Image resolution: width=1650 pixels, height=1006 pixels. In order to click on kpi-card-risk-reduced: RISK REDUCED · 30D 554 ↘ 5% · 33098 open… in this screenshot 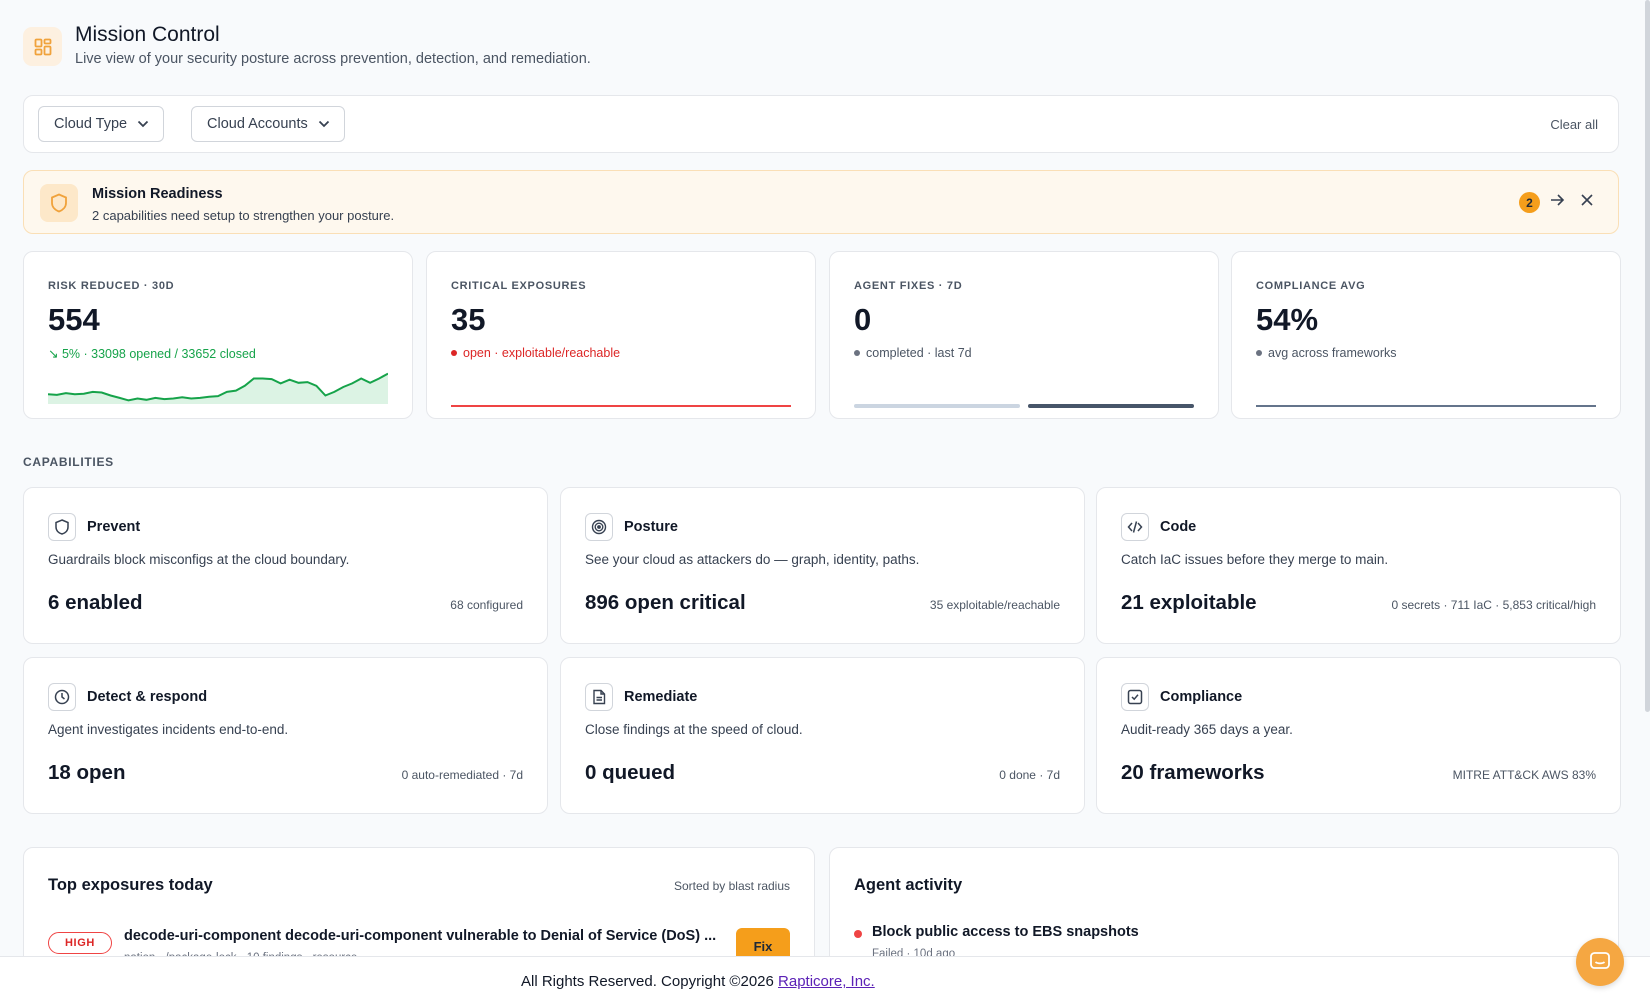, I will do `click(218, 335)`.